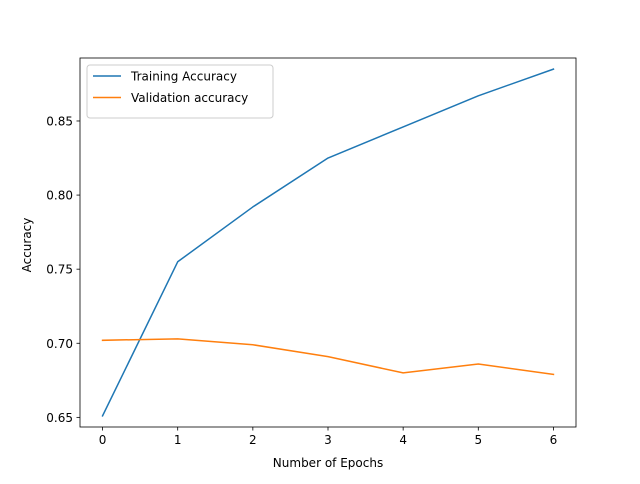  What do you see at coordinates (27, 245) in the screenshot?
I see `y-axis-label: Accuracy` at bounding box center [27, 245].